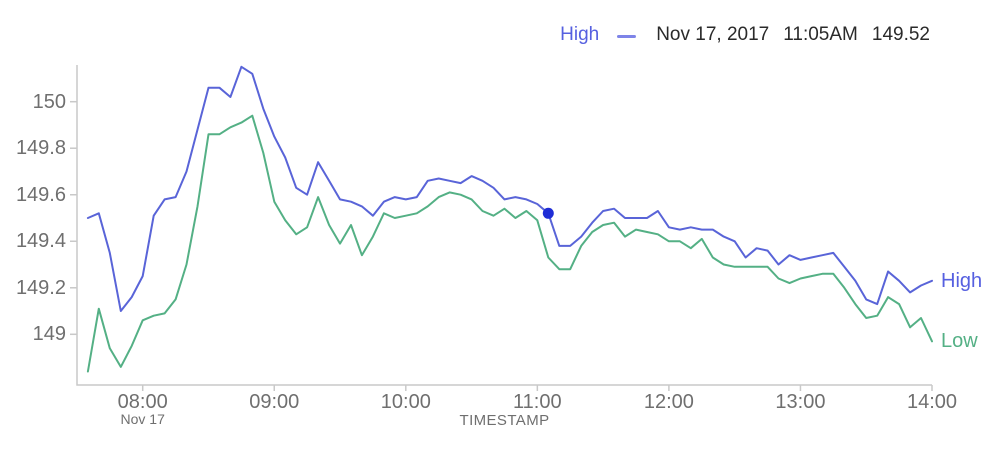  Describe the element at coordinates (627, 36) in the screenshot. I see `legend-line-sample-icon` at that location.